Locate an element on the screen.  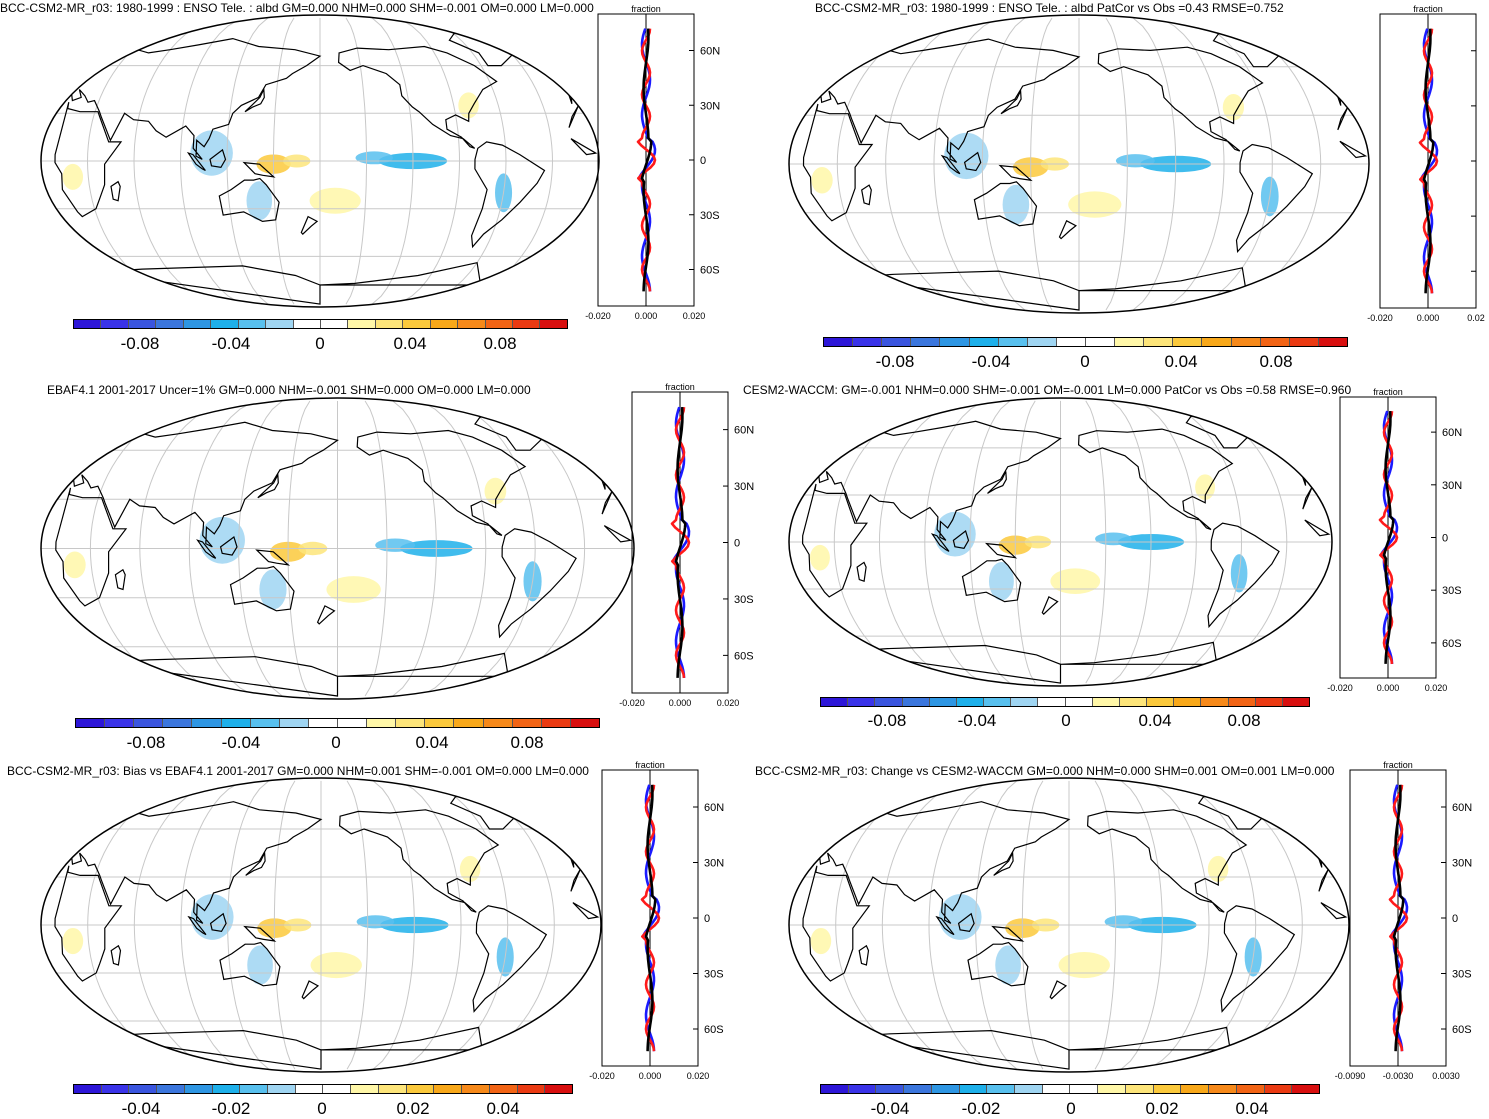
map-border is located at coordinates (1069, 925).